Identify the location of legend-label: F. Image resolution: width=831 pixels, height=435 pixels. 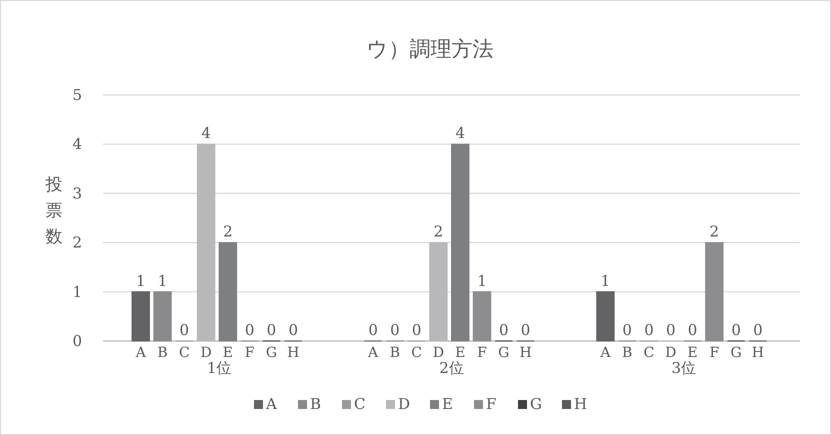
(491, 404).